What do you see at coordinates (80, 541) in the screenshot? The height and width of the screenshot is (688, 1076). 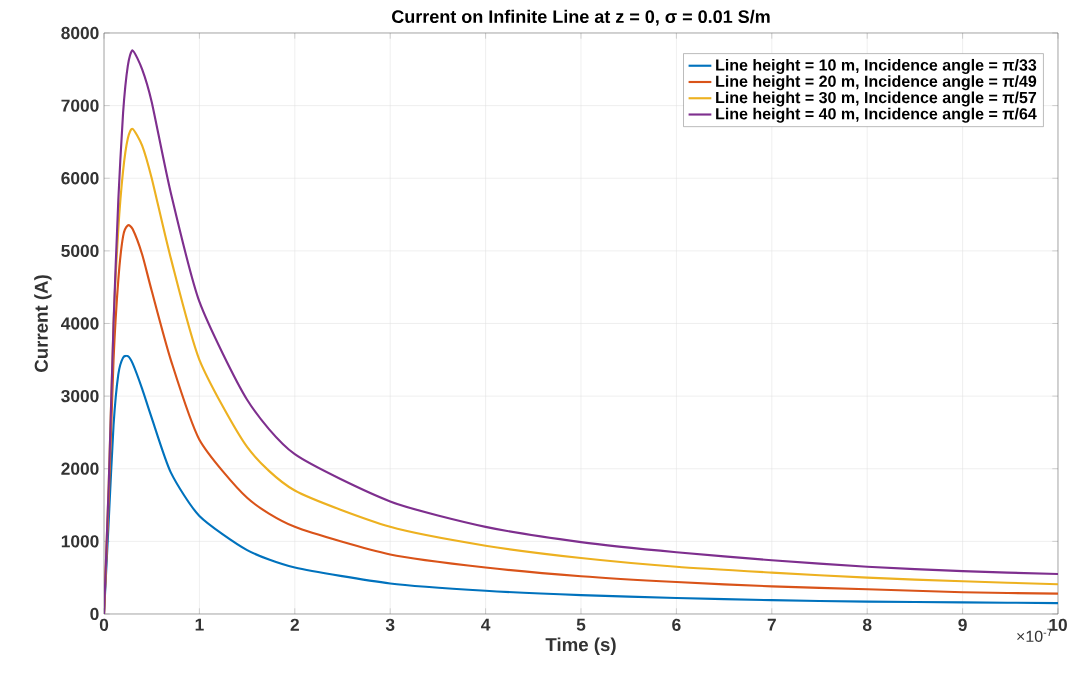 I see `y-tick-label: 1000` at bounding box center [80, 541].